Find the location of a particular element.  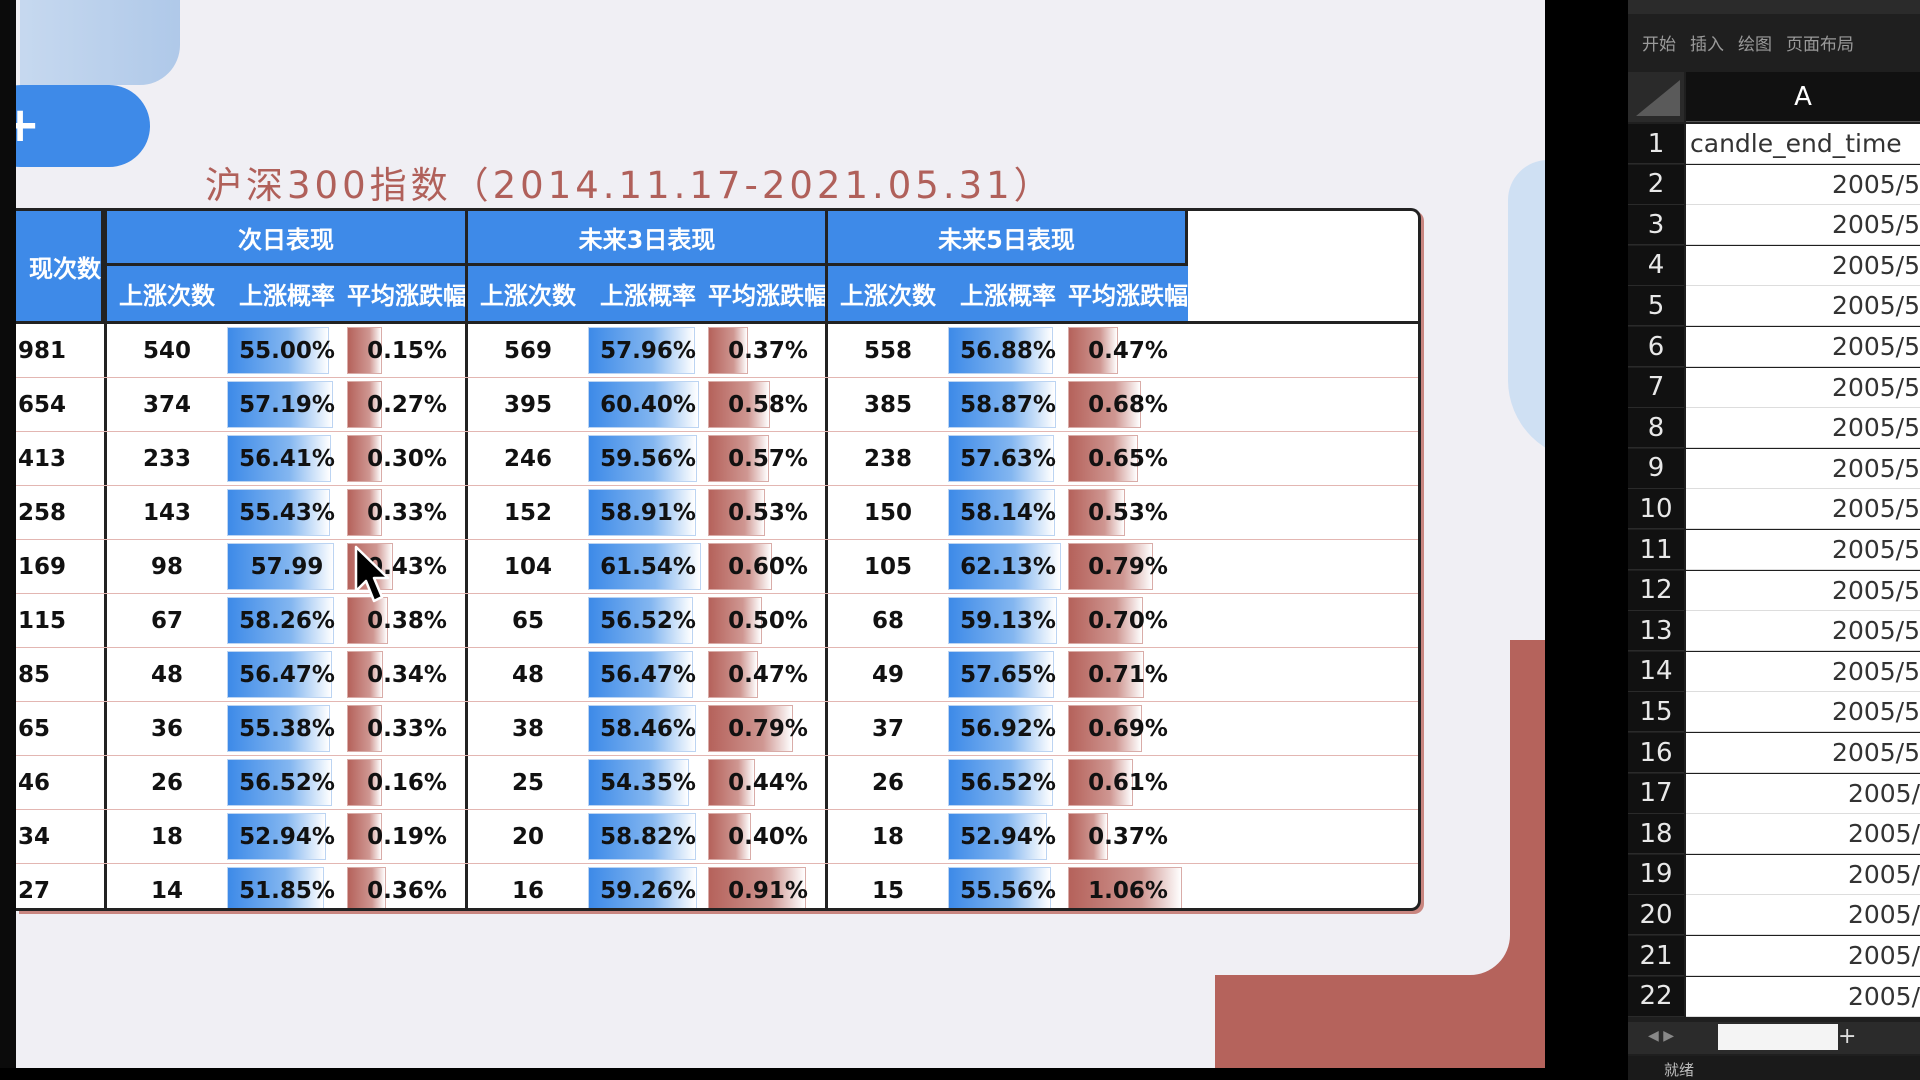

sheet-row: 7 2005/5 is located at coordinates (1774, 388).